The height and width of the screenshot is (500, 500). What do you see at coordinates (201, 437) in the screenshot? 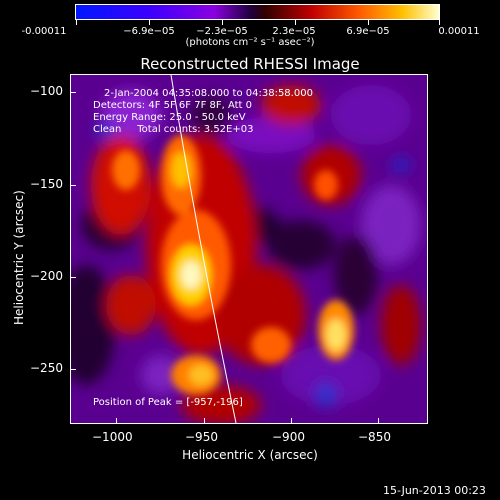
I see `x-tick-label: −950` at bounding box center [201, 437].